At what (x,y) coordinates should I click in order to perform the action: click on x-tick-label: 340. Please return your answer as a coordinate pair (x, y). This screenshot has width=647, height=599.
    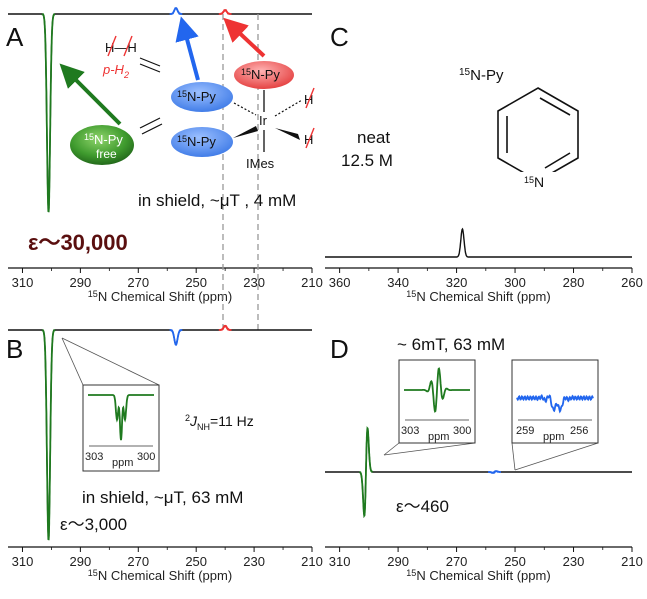
    Looking at the image, I should click on (398, 282).